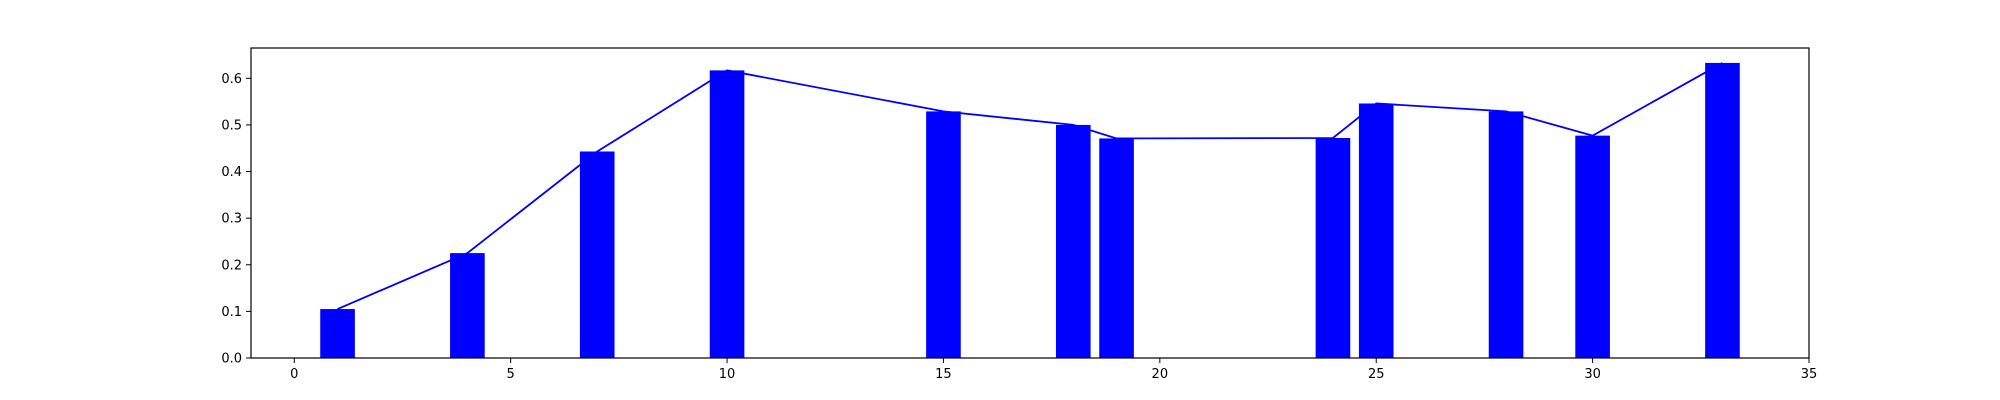  Describe the element at coordinates (1160, 374) in the screenshot. I see `x-tick-label: 20` at that location.